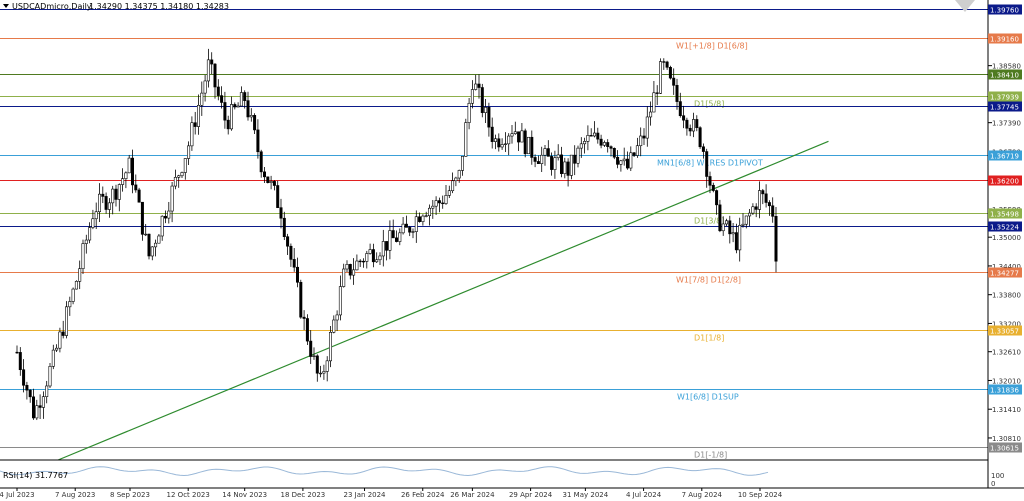 Image resolution: width=1024 pixels, height=501 pixels. I want to click on price-tag-0: 1.39760, so click(1005, 9).